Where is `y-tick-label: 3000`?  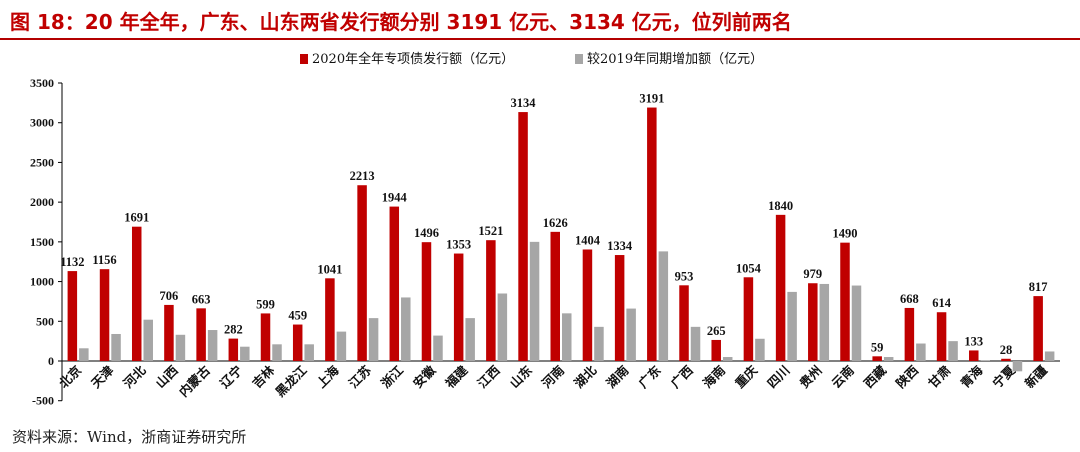
y-tick-label: 3000 is located at coordinates (42, 123).